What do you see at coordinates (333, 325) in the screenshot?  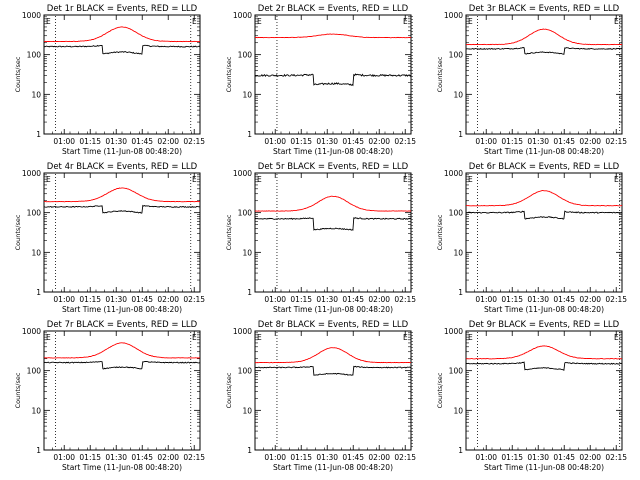 I see `panel-title: Det 8r BLACK = Events, RED = LLD` at bounding box center [333, 325].